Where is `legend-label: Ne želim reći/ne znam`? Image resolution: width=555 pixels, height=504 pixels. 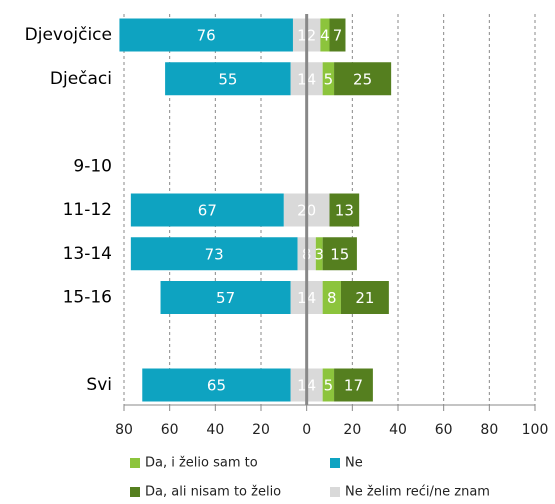
legend-label: Ne želim reći/ne znam is located at coordinates (417, 492).